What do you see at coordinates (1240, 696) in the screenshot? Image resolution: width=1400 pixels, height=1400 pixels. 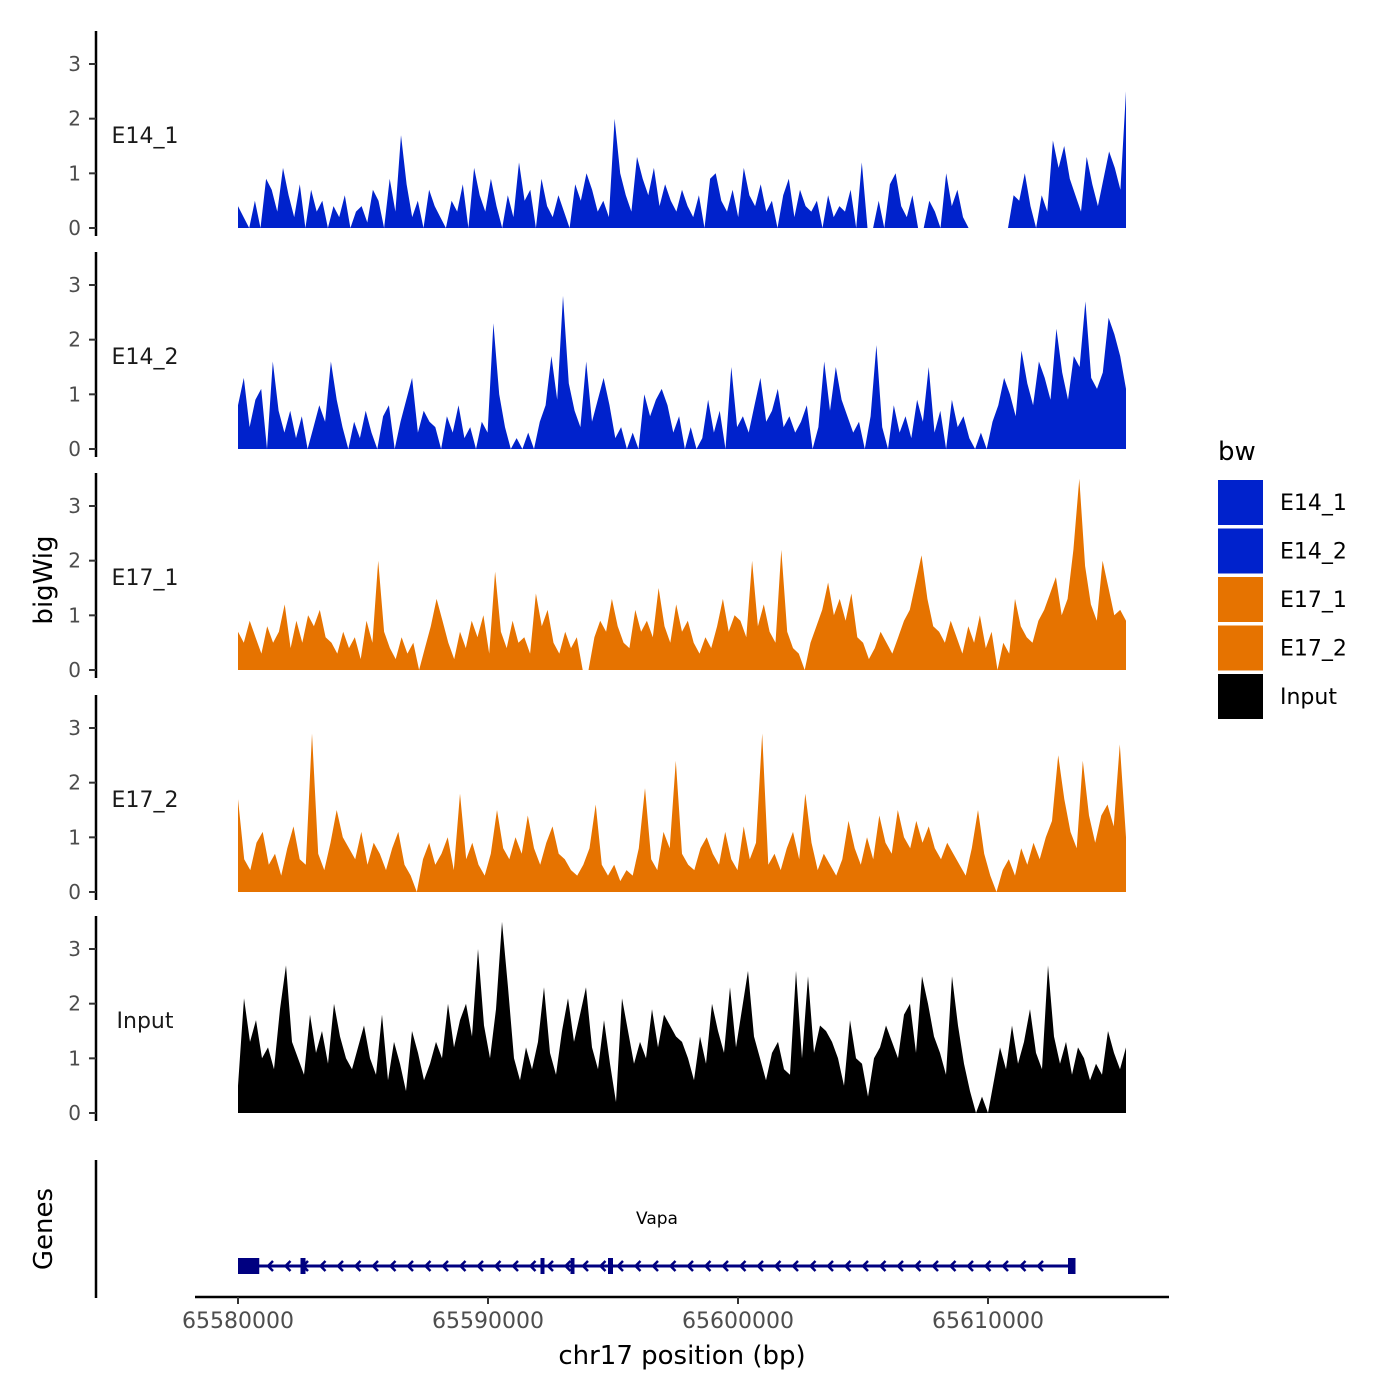 I see `legend-swatch-Input` at bounding box center [1240, 696].